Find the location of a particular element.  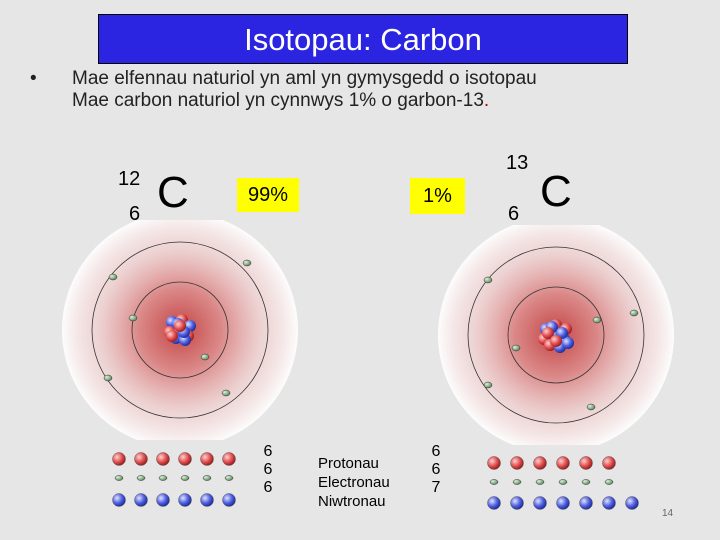

left-mass-number: 12 is located at coordinates (129, 179).